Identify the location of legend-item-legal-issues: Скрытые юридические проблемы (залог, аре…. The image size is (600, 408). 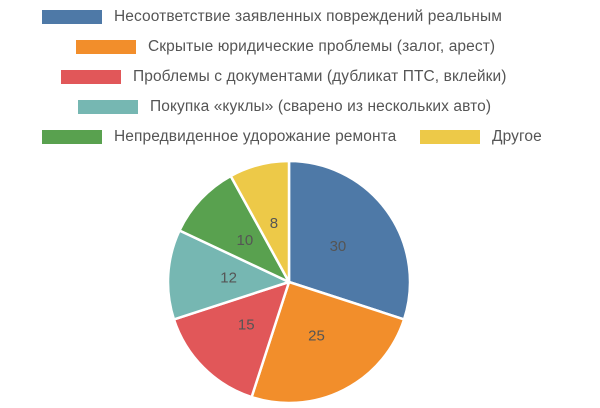
(285, 47).